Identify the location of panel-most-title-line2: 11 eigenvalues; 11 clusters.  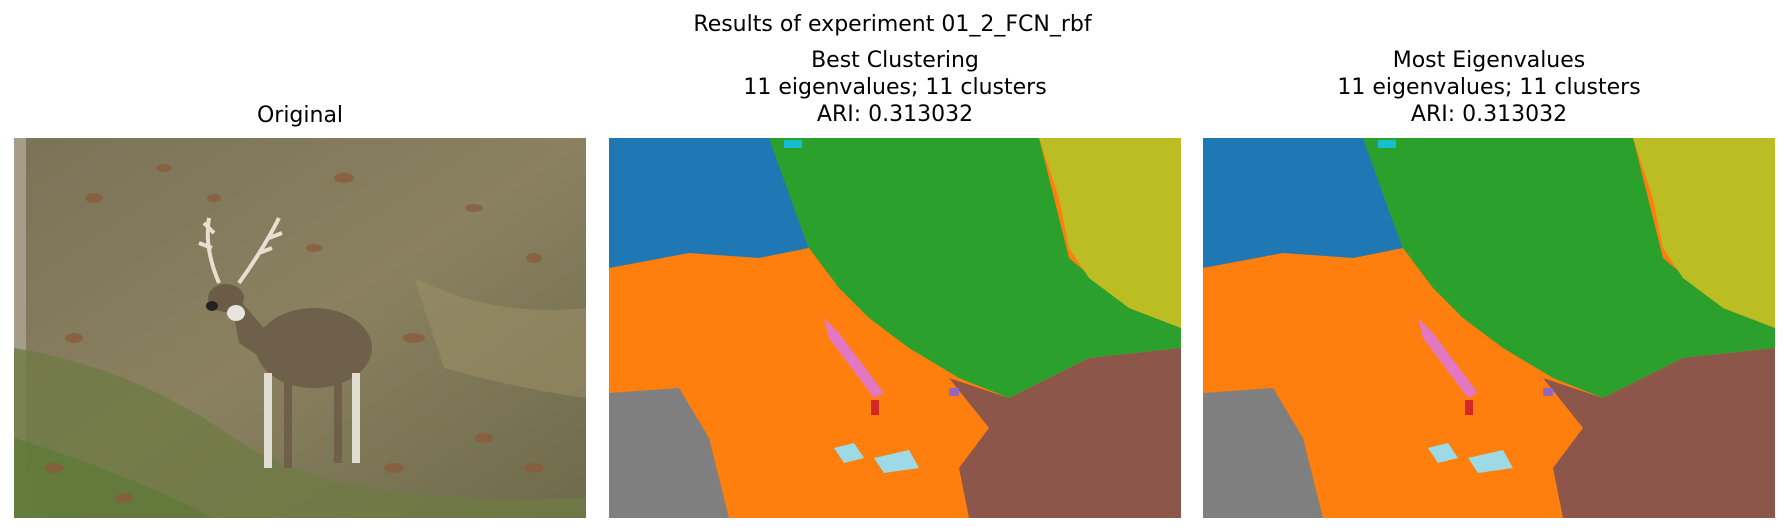
(1489, 87).